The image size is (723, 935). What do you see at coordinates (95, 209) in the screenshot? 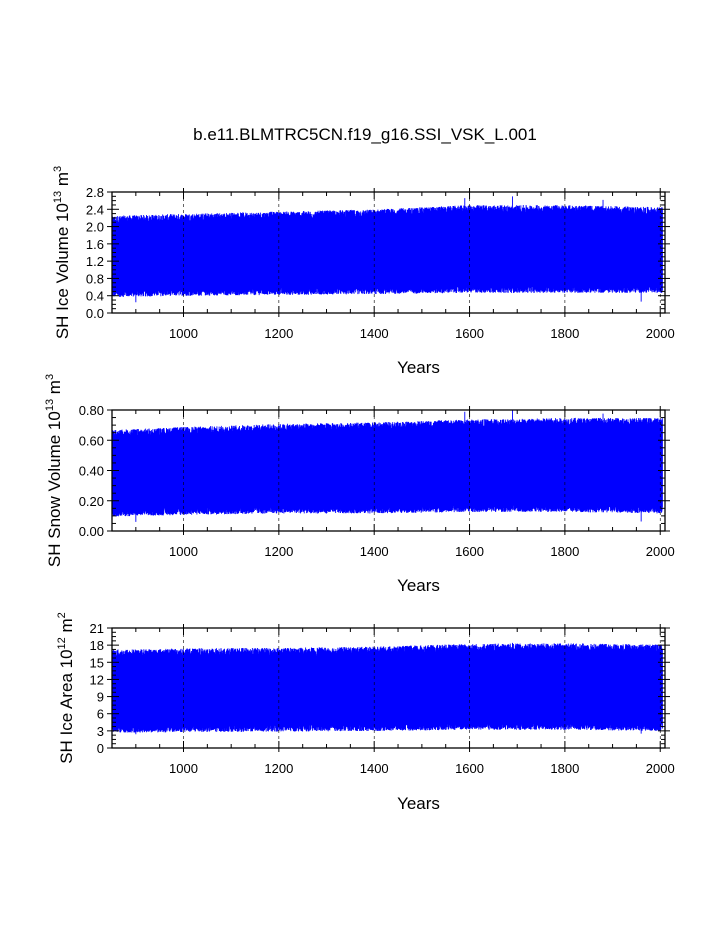
I see `y-tick-label: 2.4` at bounding box center [95, 209].